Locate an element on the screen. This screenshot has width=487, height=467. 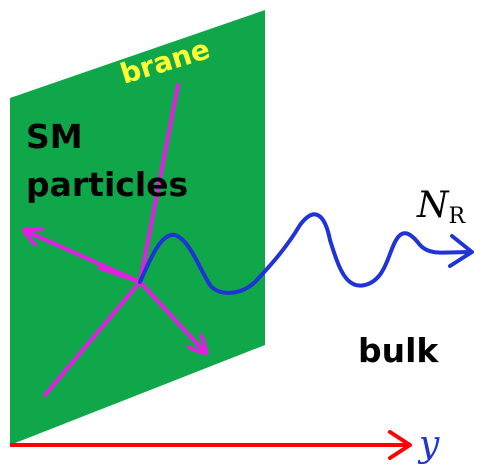
particle-line-lower-left is located at coordinates (92, 338).